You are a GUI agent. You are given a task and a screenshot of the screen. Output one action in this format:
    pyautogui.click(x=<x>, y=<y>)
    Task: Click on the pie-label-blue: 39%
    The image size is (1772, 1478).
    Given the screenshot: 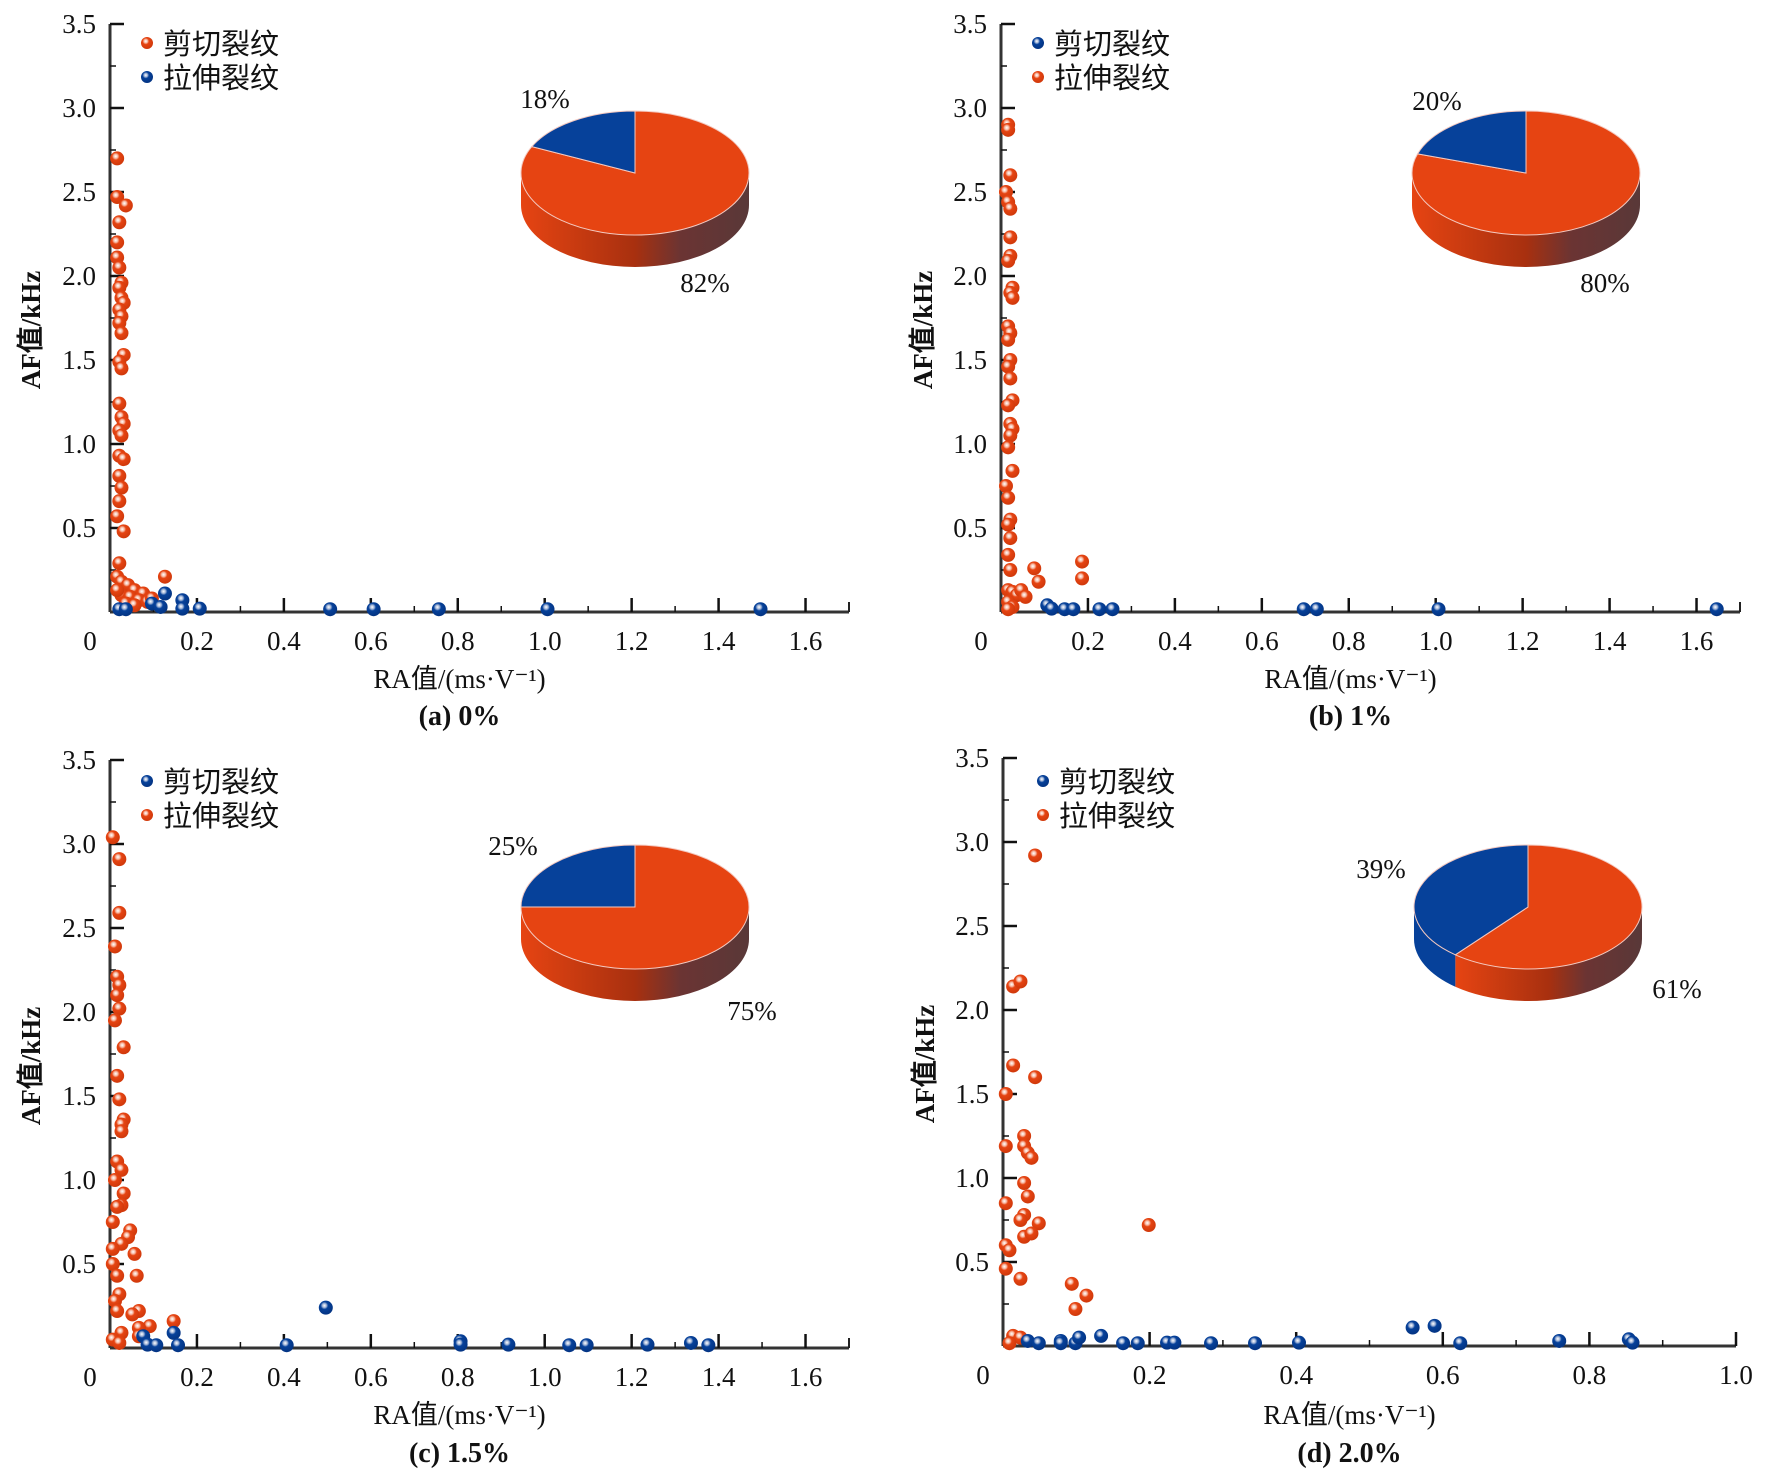 What is the action you would take?
    pyautogui.click(x=1381, y=869)
    